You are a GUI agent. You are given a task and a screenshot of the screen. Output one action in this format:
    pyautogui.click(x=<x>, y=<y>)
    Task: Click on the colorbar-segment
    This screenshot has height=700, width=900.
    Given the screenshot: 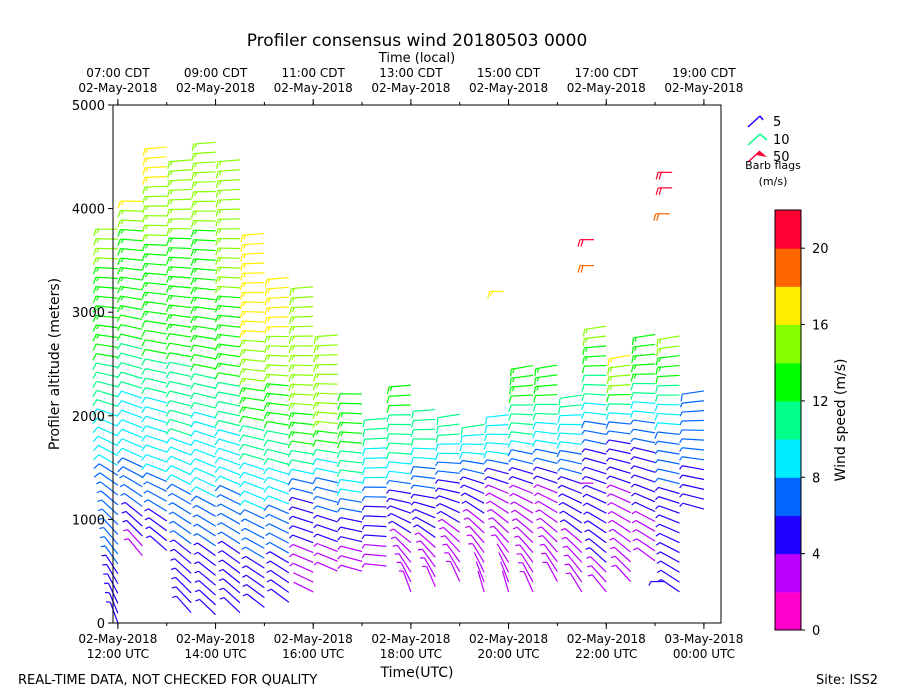 What is the action you would take?
    pyautogui.click(x=788, y=573)
    